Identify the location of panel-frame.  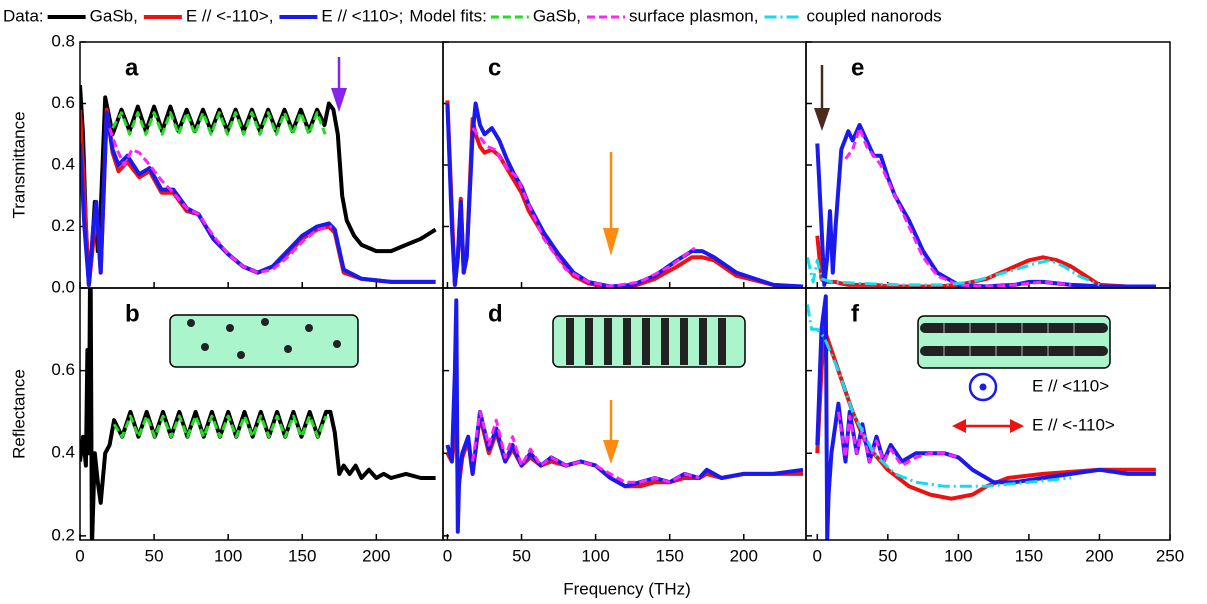
(988, 414).